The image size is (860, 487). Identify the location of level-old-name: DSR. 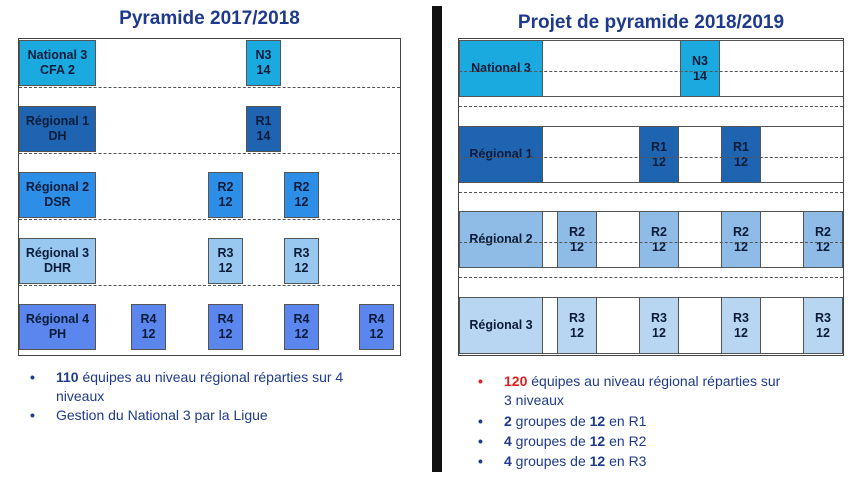
(57, 202).